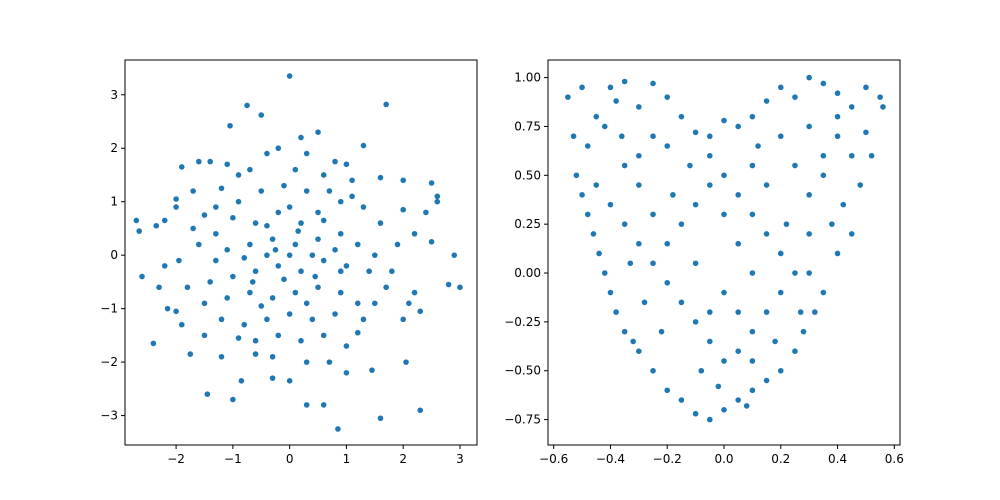 The height and width of the screenshot is (500, 1000). I want to click on y-tick-label: −1, so click(109, 309).